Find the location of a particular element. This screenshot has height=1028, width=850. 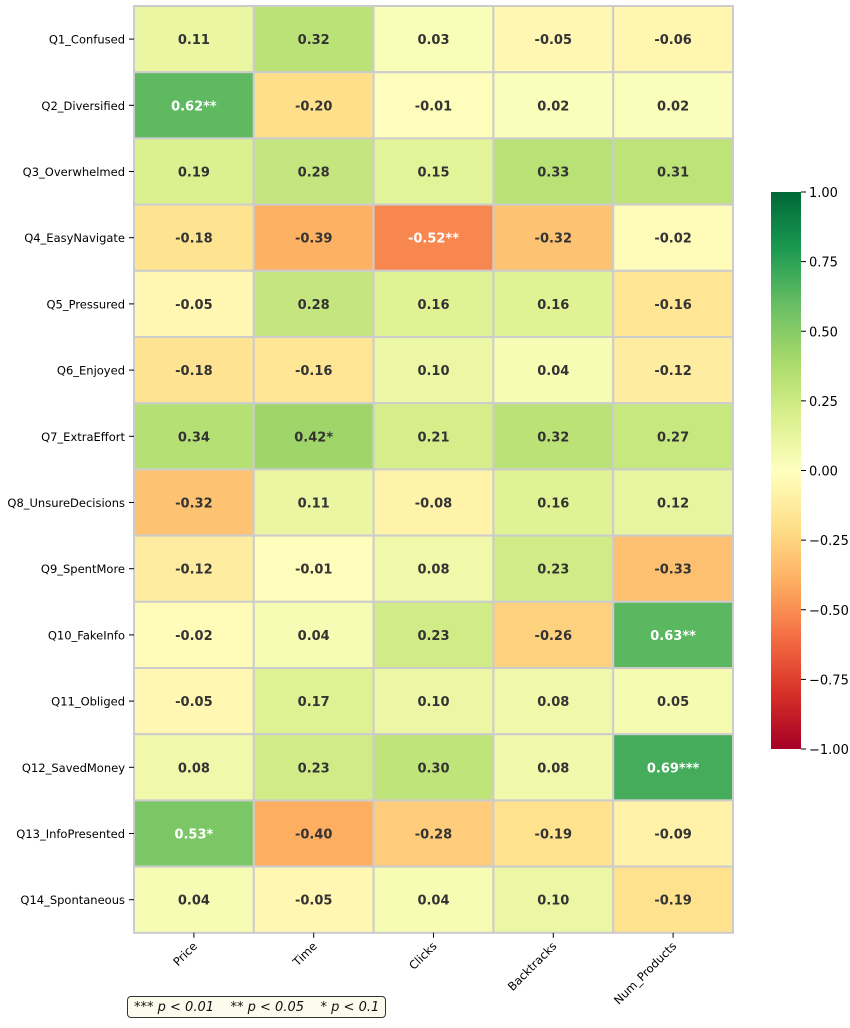

cell-value-label: 0.11 is located at coordinates (314, 504).